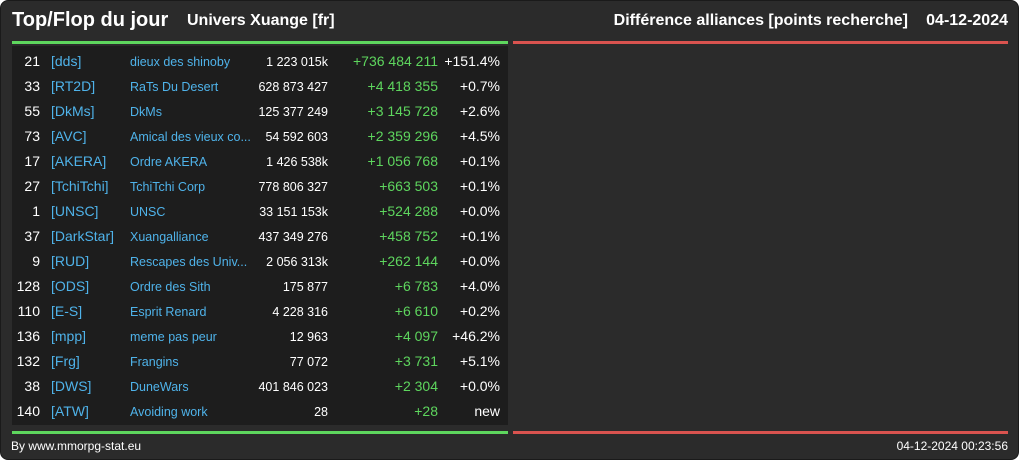 The image size is (1019, 460). What do you see at coordinates (32, 111) in the screenshot?
I see `row-rank: 55` at bounding box center [32, 111].